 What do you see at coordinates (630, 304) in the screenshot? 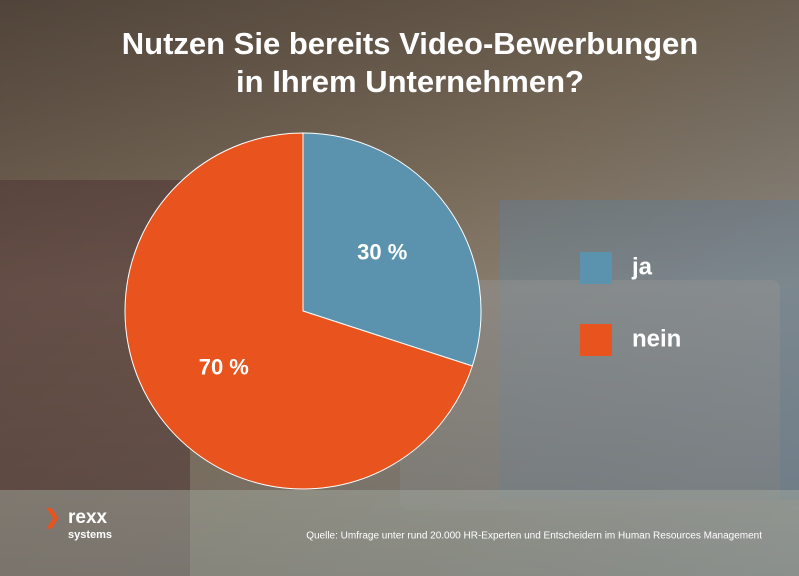
I see `legend: ja nein` at bounding box center [630, 304].